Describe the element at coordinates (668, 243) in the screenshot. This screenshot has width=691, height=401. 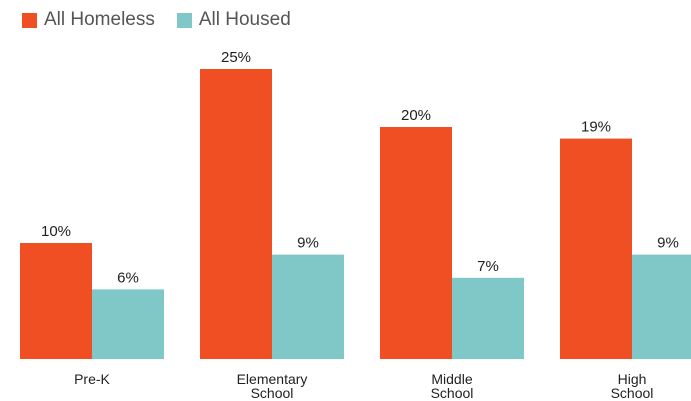
I see `data-label-housed-3: 9%` at that location.